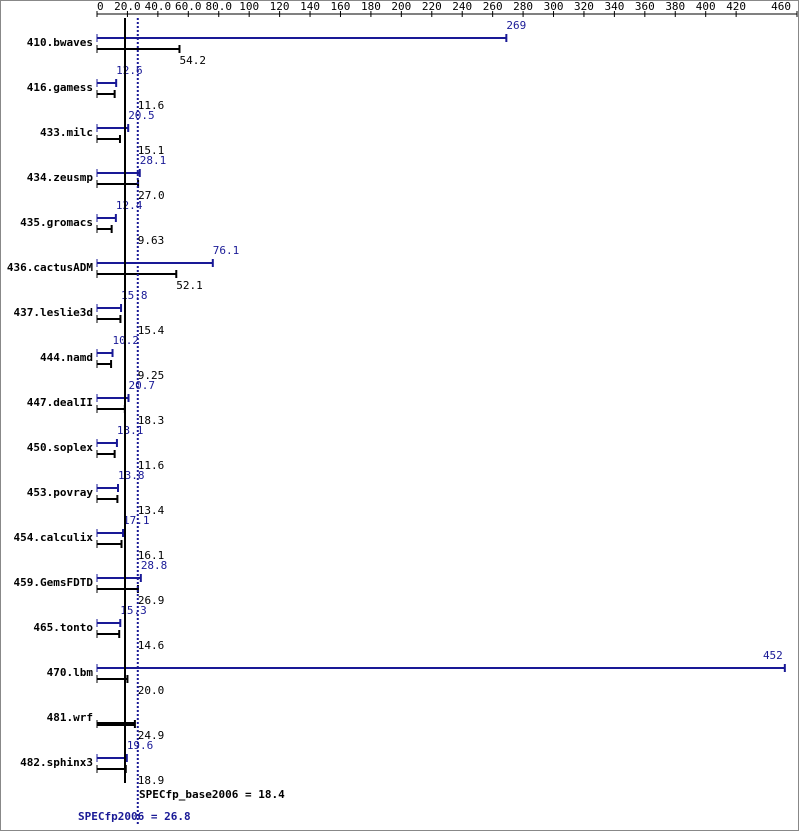 The height and width of the screenshot is (831, 799). What do you see at coordinates (188, 6) in the screenshot?
I see `x-tick-label: 60.0` at bounding box center [188, 6].